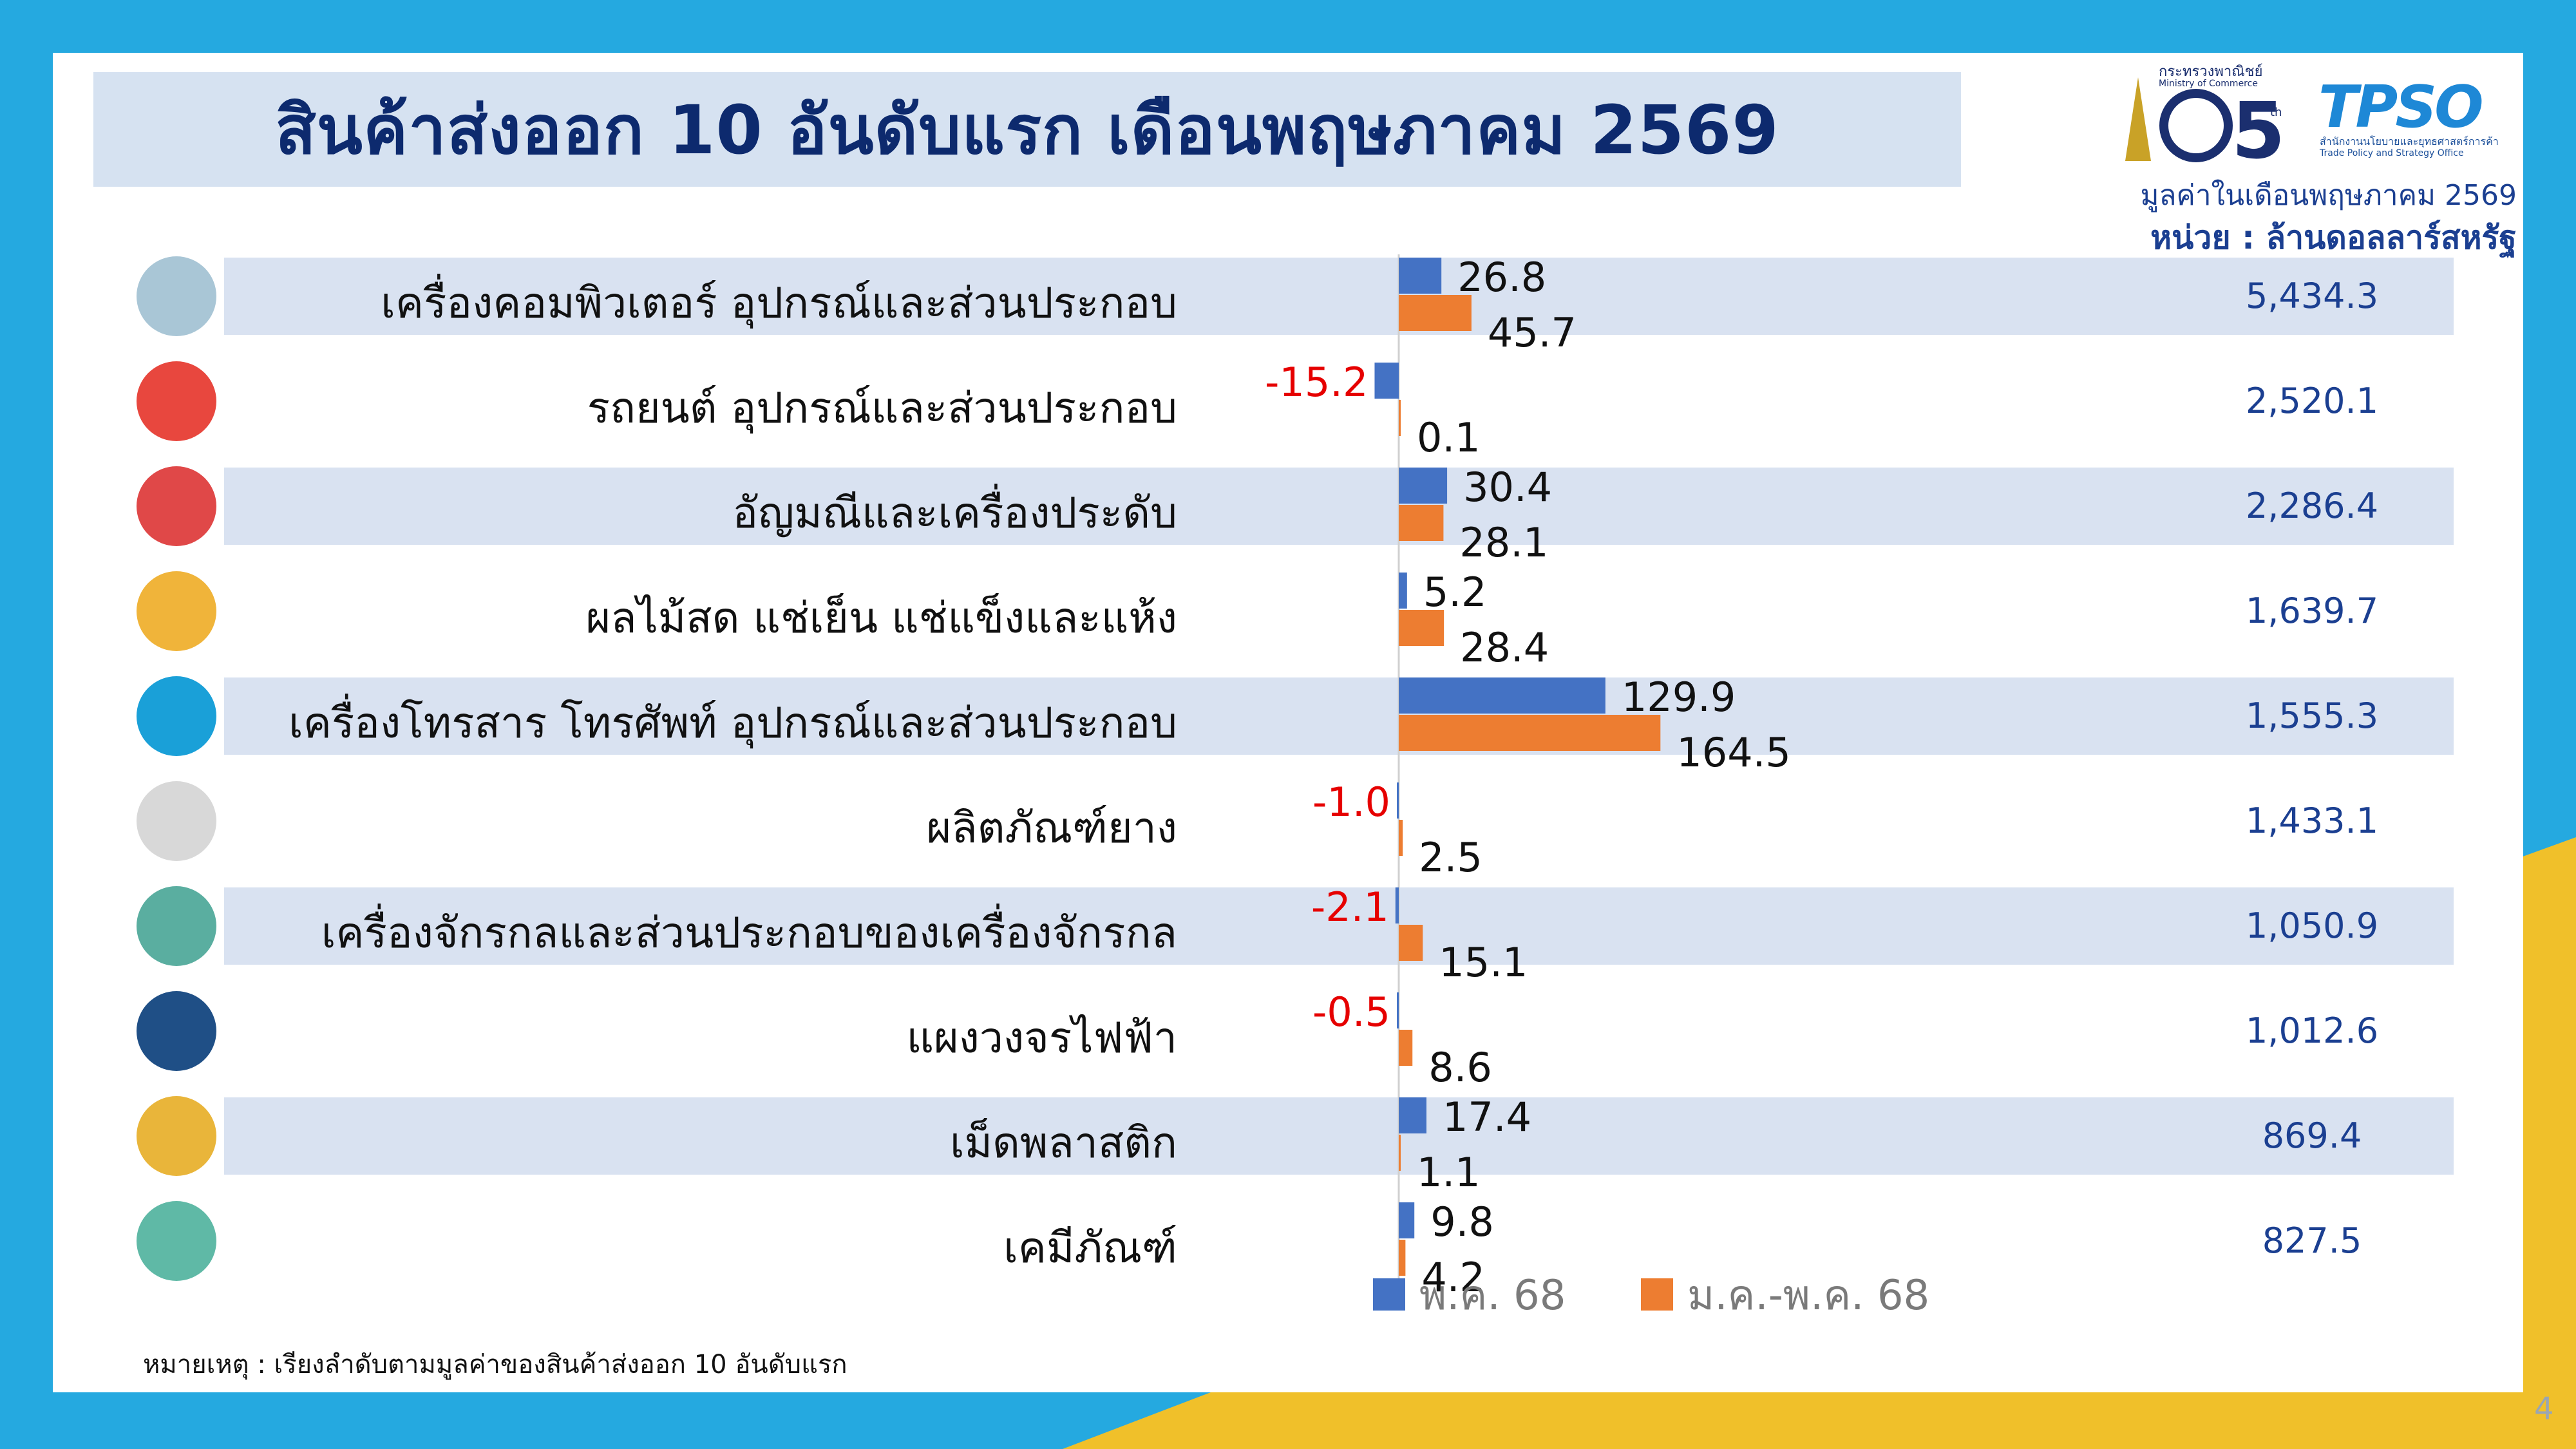 This screenshot has height=1449, width=2576. What do you see at coordinates (1808, 1296) in the screenshot?
I see `legend-label: ม.ค.-พ.ค. 68` at bounding box center [1808, 1296].